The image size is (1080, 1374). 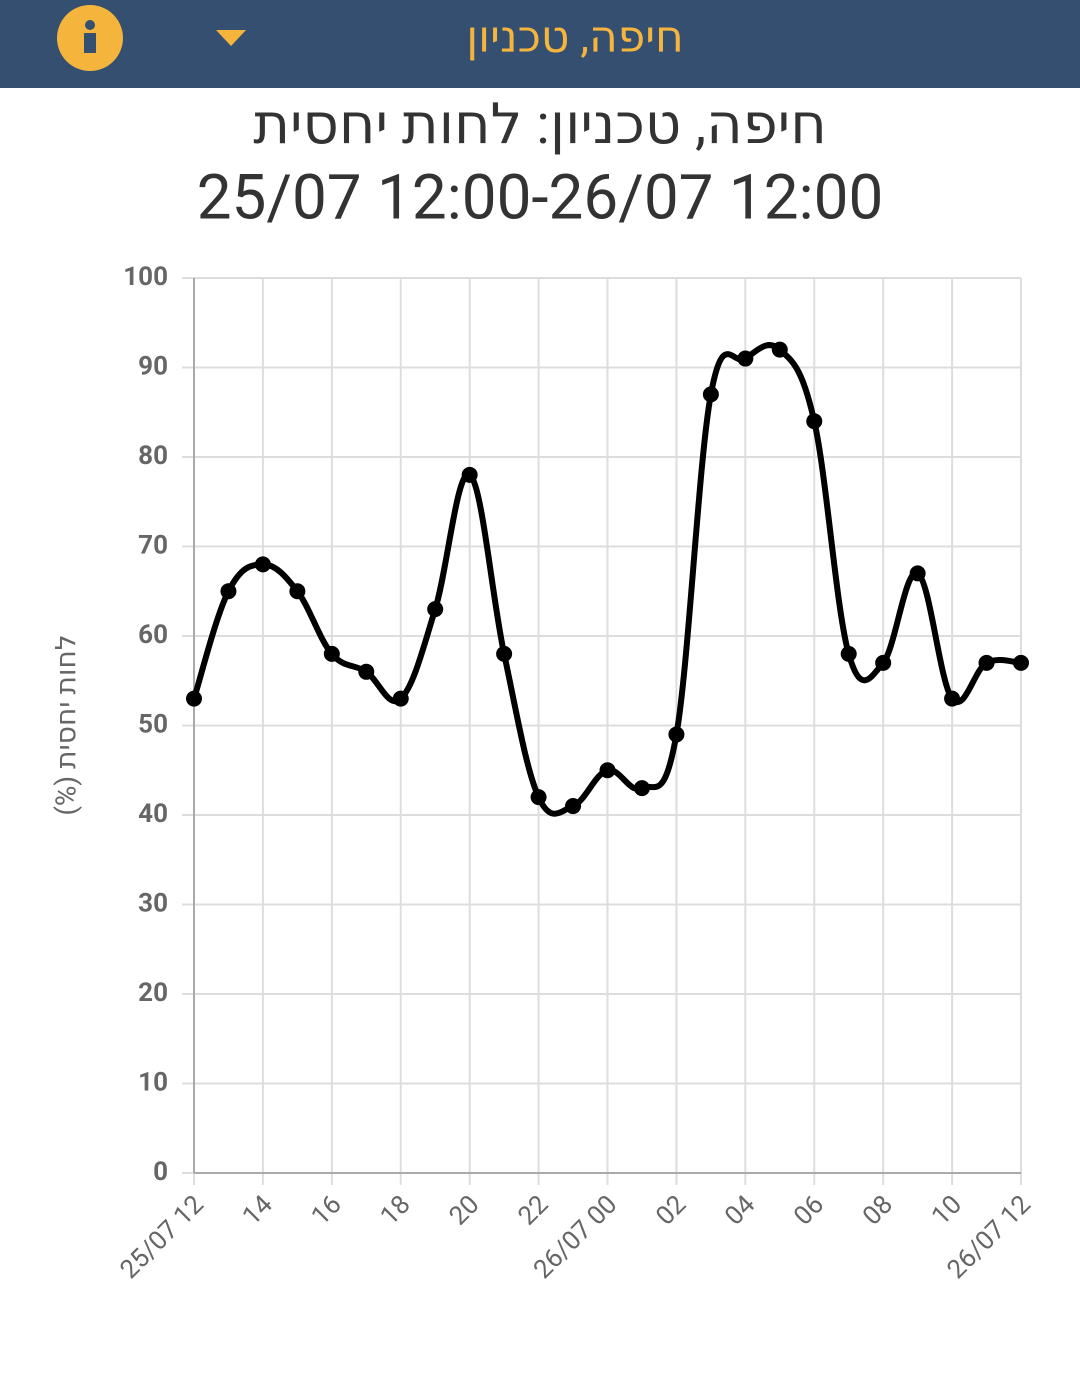 What do you see at coordinates (160, 1172) in the screenshot?
I see `y-tick-label: 0` at bounding box center [160, 1172].